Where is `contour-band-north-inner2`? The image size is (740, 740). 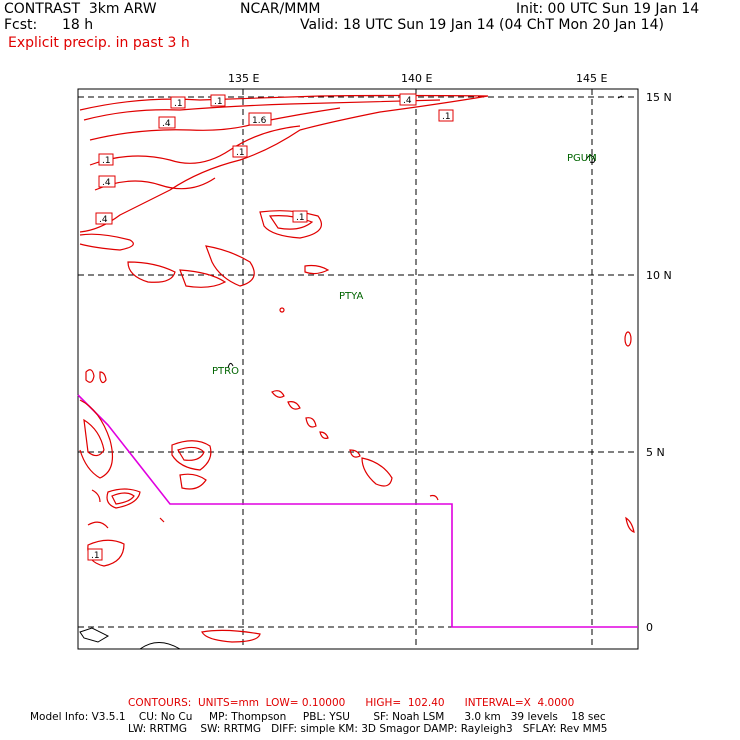
contour-band-north-inner2 is located at coordinates (215, 124).